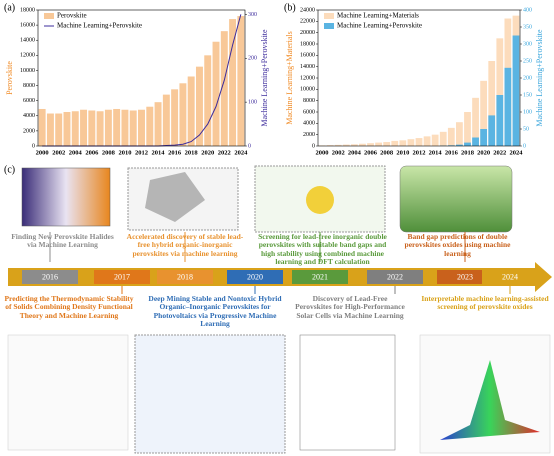  Describe the element at coordinates (387, 152) in the screenshot. I see `x-tick-label: 2008` at that location.